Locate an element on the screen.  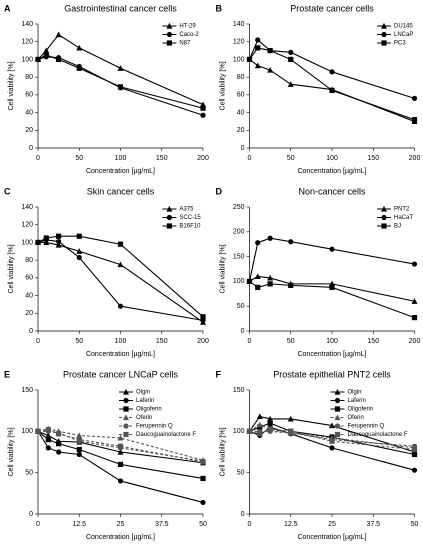
x-tick-label: 37.5 is located at coordinates (162, 524).